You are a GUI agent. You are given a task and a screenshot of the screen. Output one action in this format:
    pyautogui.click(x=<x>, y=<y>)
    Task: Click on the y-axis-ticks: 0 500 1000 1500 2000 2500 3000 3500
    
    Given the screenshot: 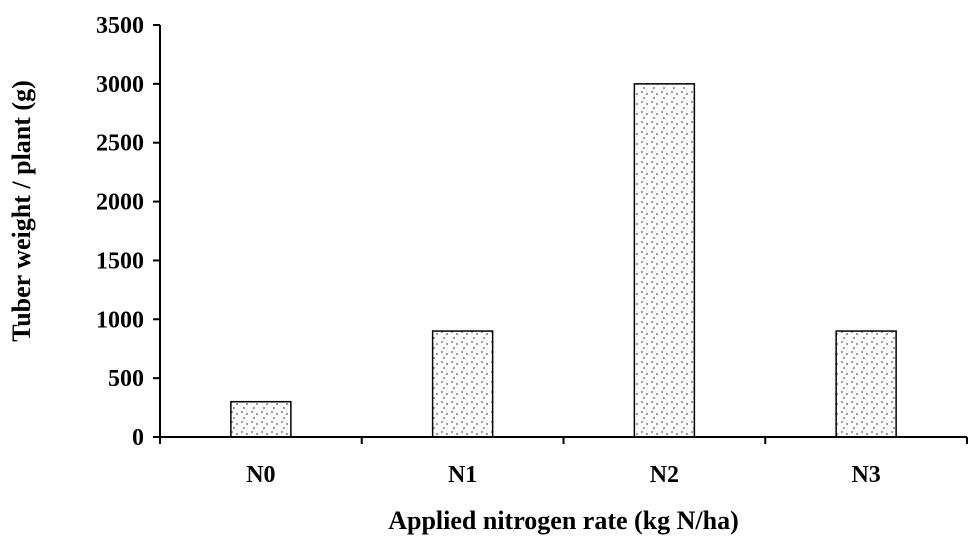 What is the action you would take?
    pyautogui.click(x=128, y=232)
    